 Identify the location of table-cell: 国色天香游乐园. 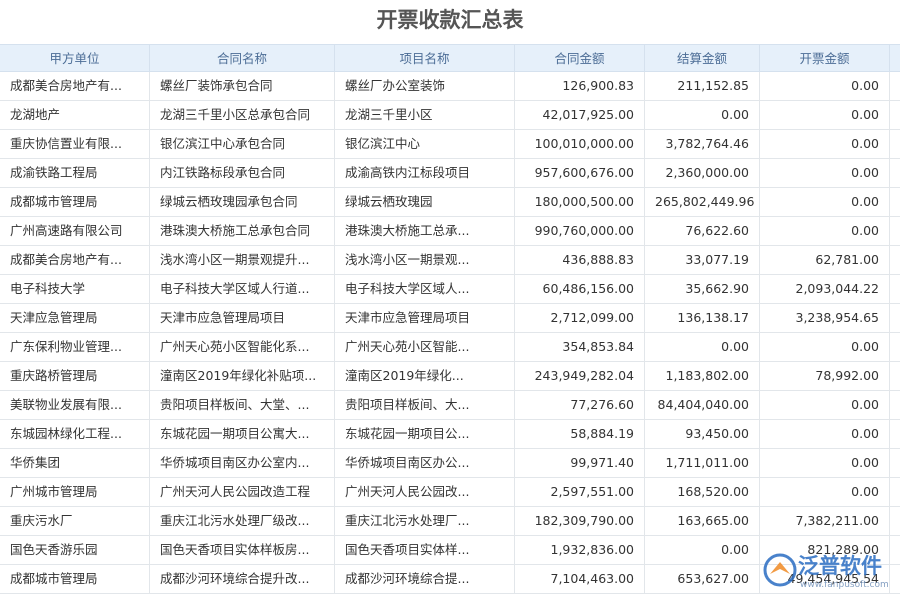
(75, 550).